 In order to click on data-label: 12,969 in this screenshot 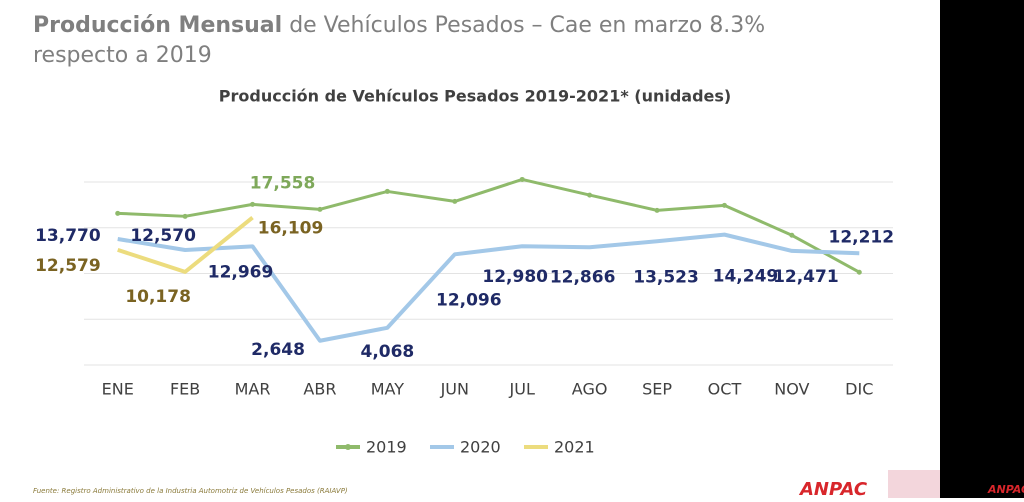, I will do `click(241, 272)`.